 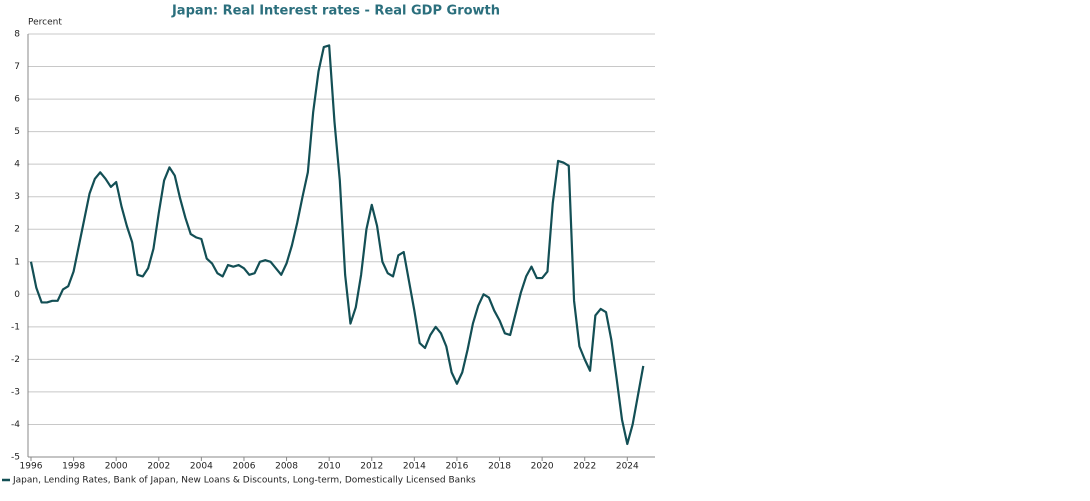 I want to click on y-tick-label: 7, so click(x=17, y=67).